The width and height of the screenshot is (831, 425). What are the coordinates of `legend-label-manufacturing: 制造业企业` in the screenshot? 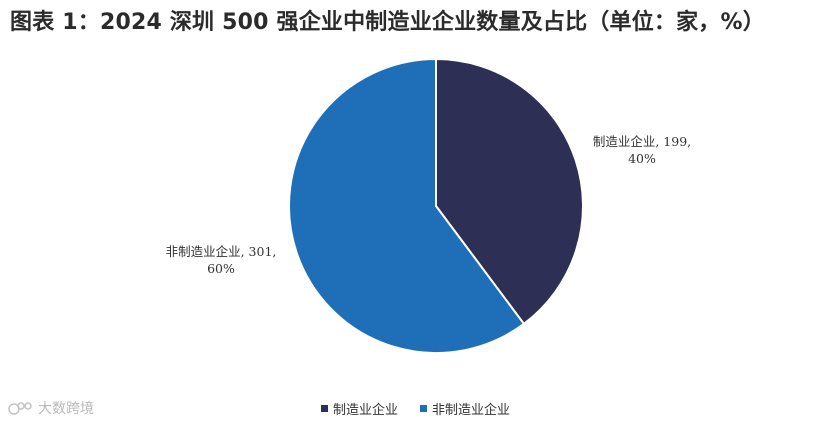 It's located at (365, 410).